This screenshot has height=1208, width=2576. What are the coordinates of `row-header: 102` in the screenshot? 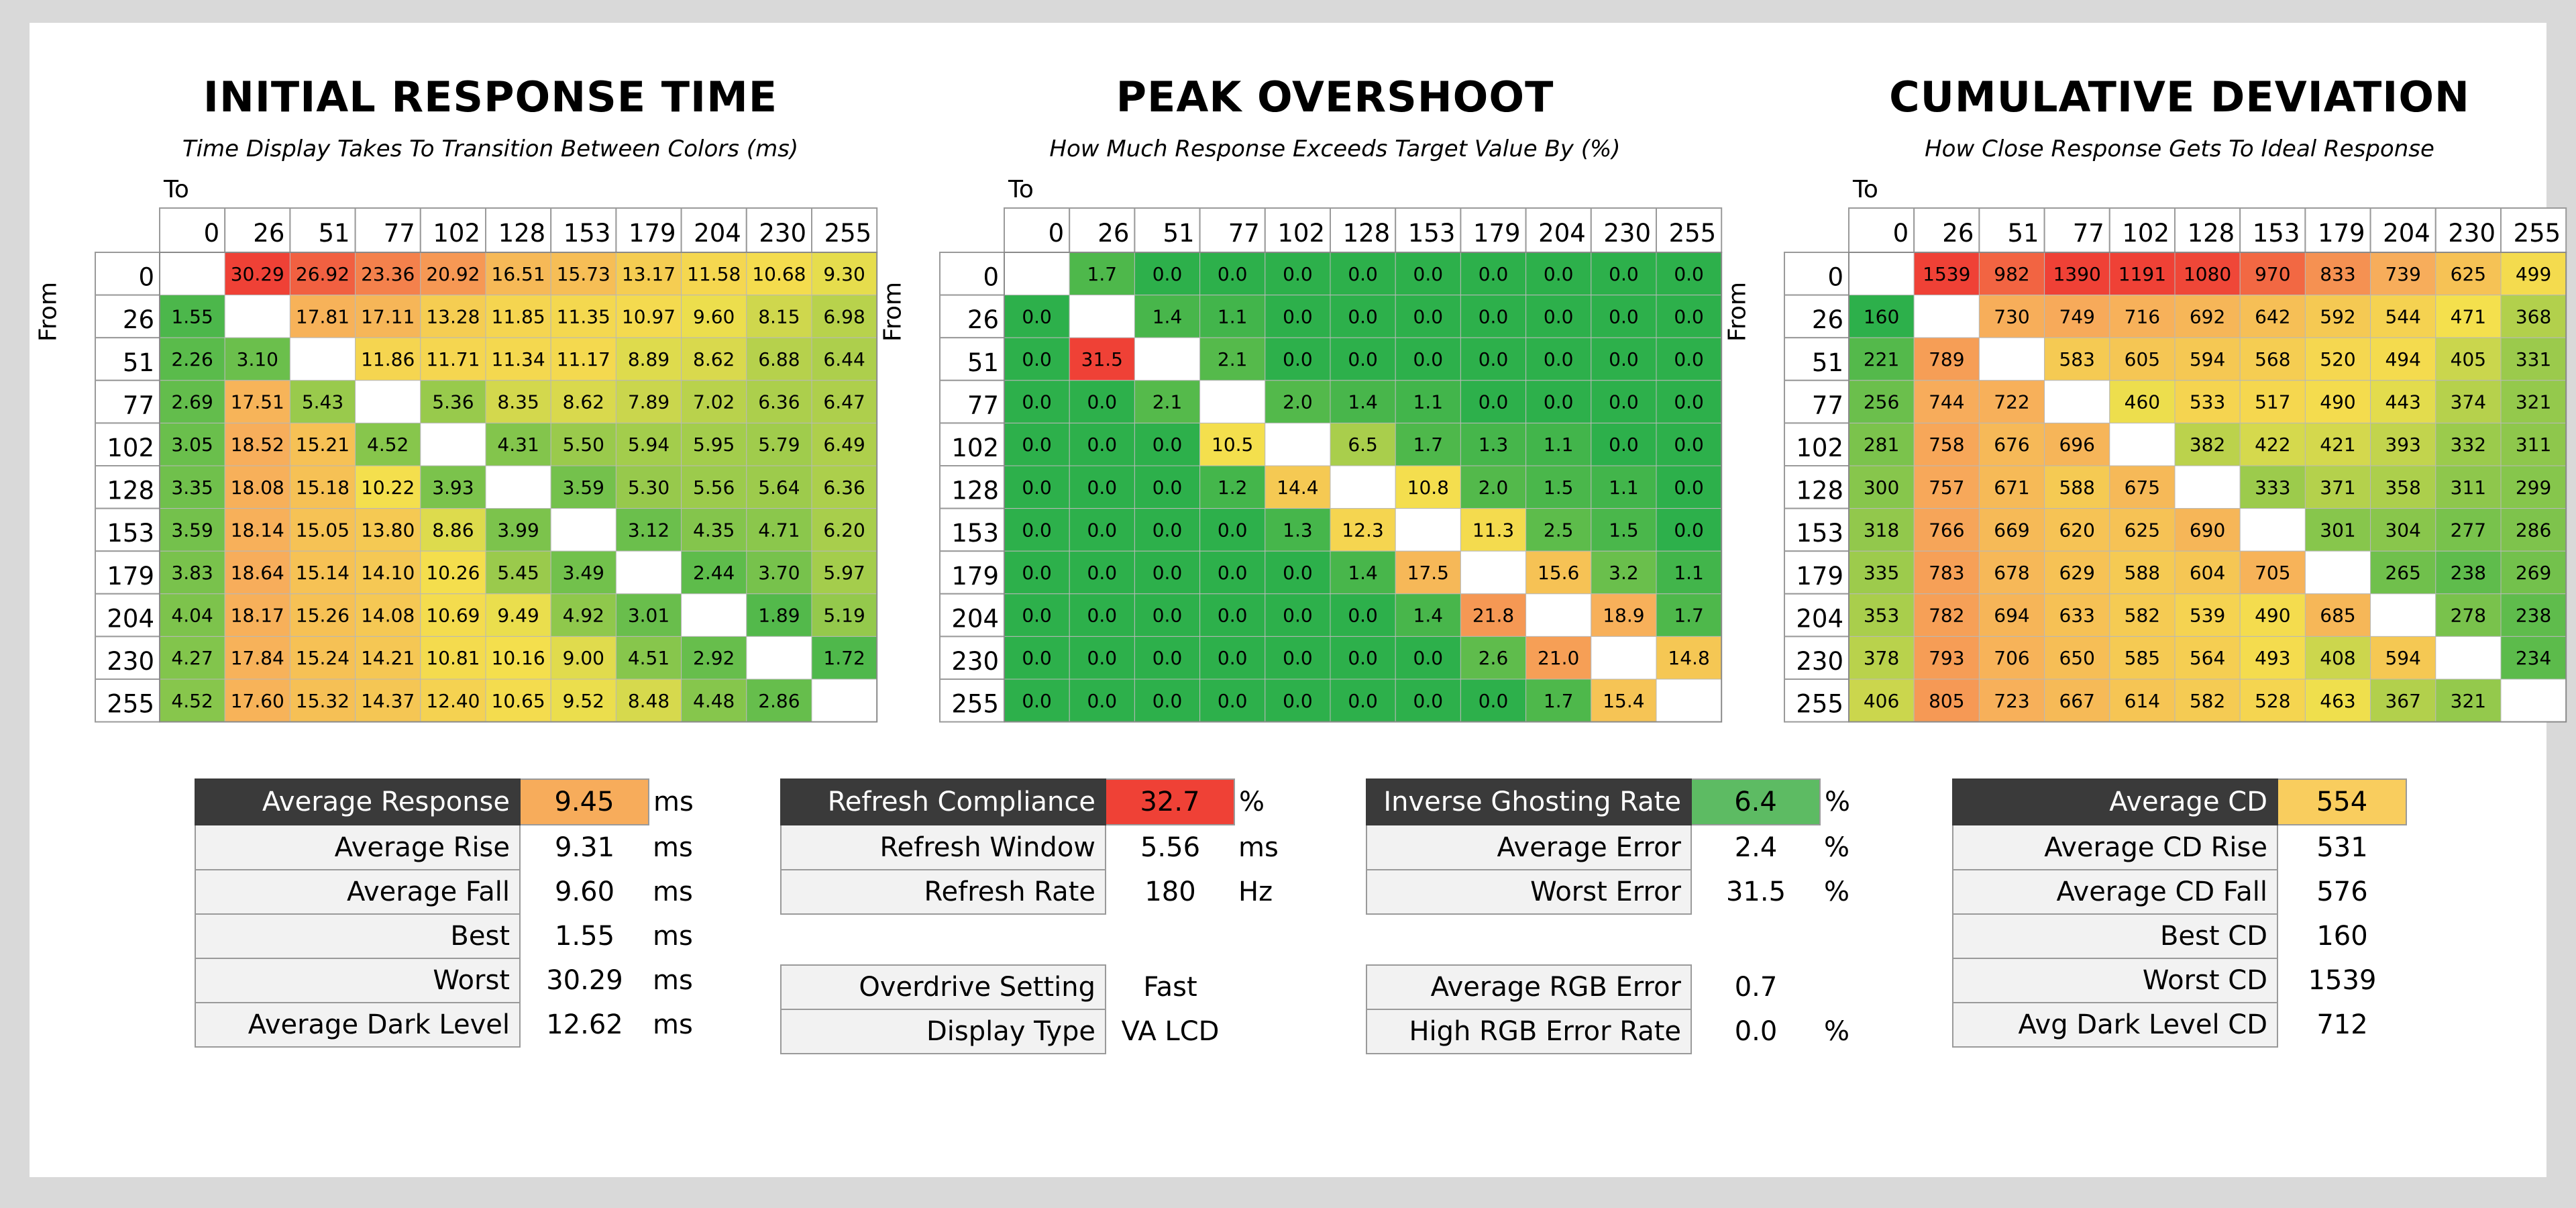 It's located at (1819, 448).